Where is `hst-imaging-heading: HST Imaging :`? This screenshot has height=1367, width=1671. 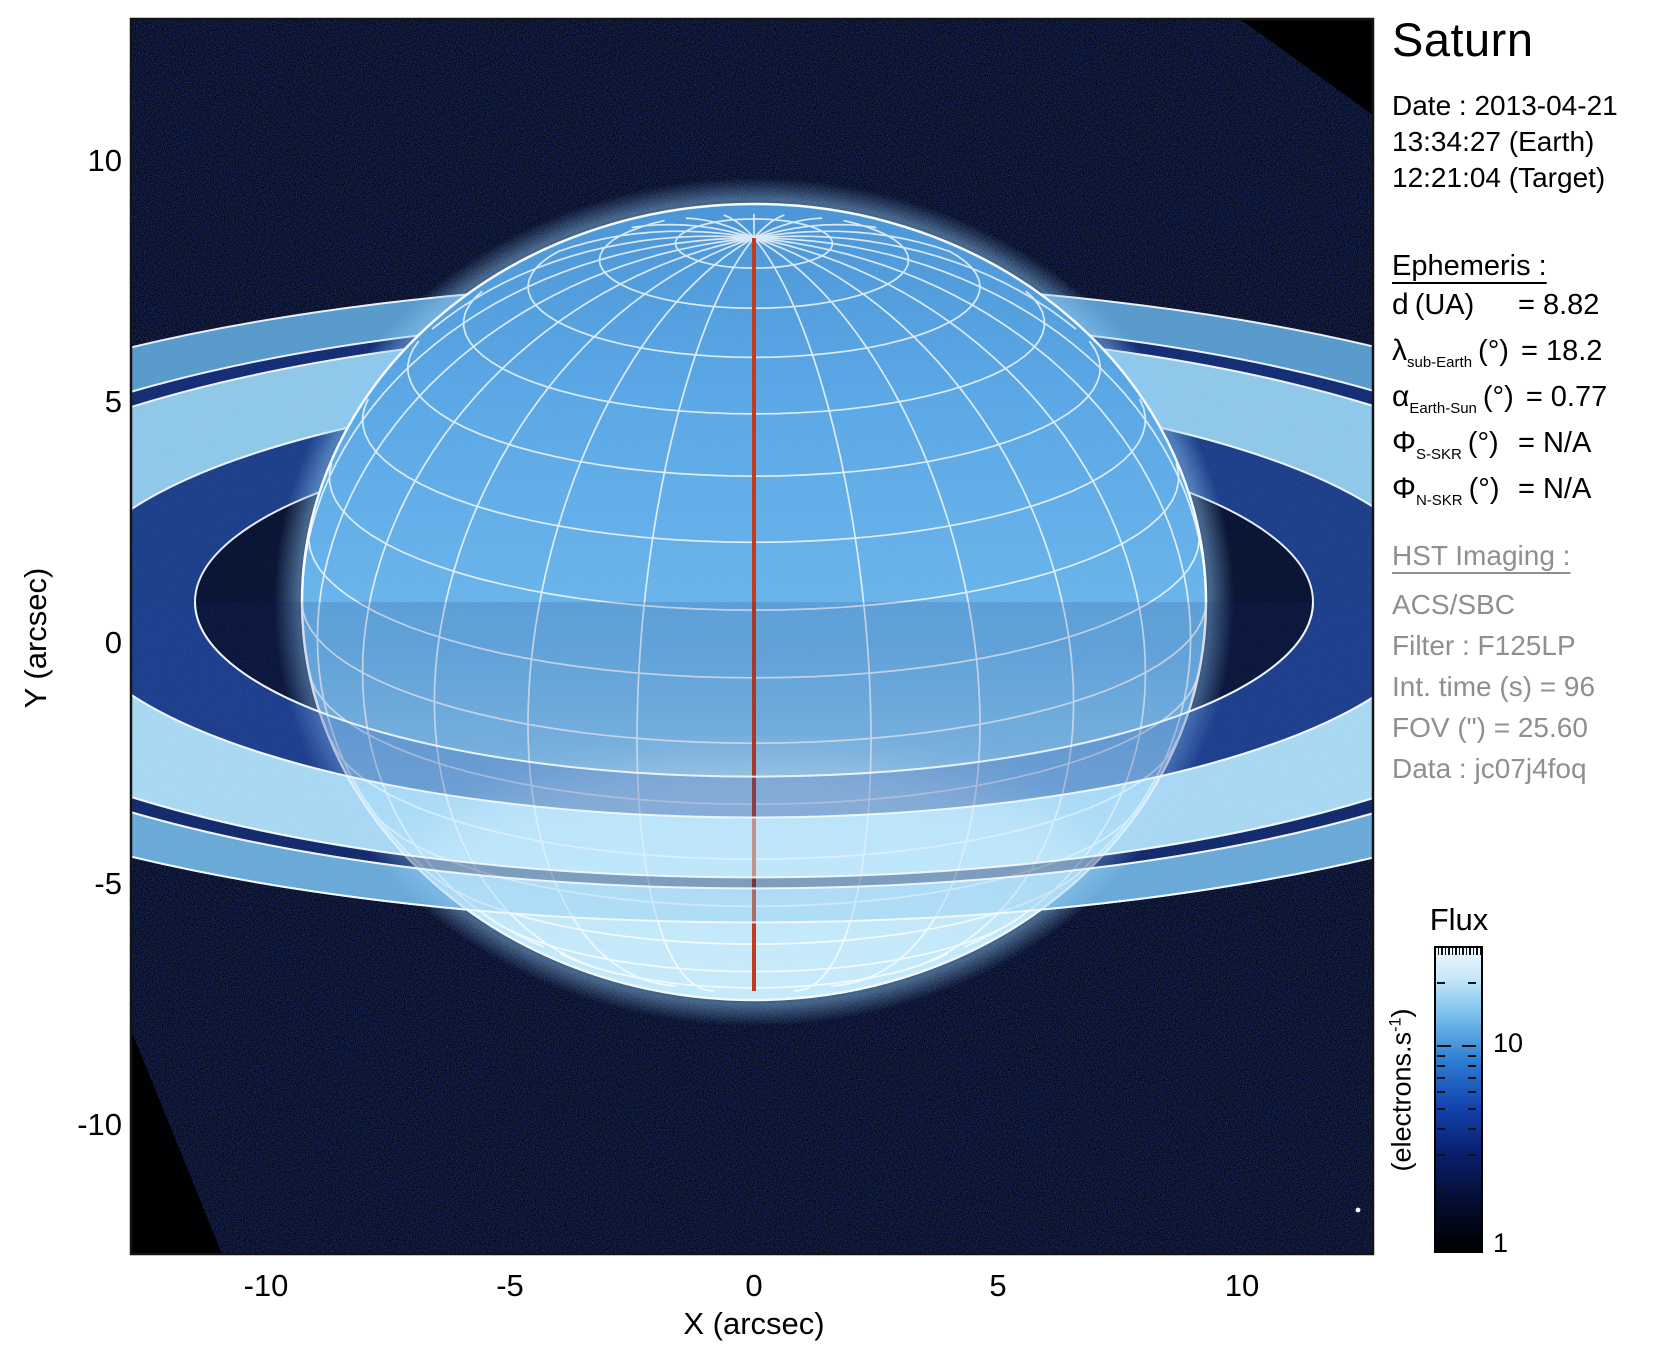 hst-imaging-heading: HST Imaging : is located at coordinates (1481, 555).